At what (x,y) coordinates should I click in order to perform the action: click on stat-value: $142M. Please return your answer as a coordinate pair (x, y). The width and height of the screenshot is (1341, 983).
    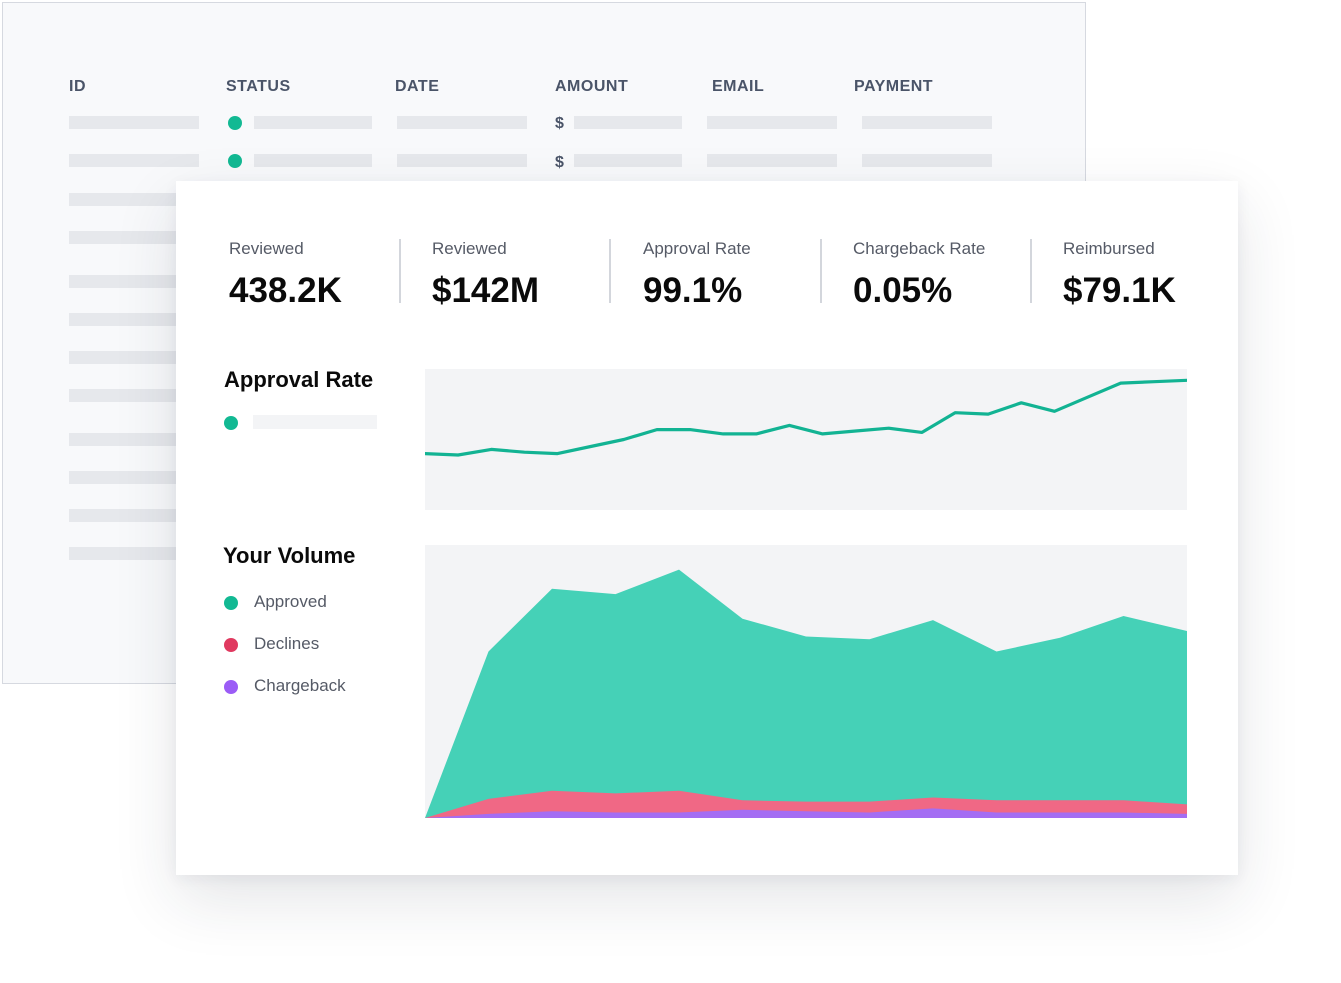
    Looking at the image, I should click on (486, 290).